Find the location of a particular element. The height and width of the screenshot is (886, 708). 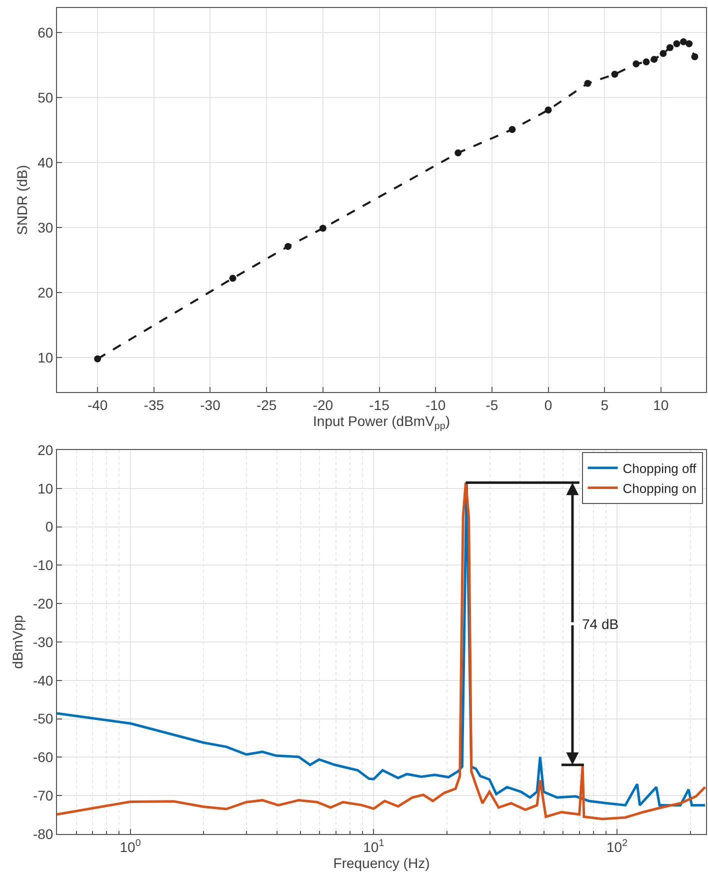

y-tick-label: -50 is located at coordinates (43, 718).